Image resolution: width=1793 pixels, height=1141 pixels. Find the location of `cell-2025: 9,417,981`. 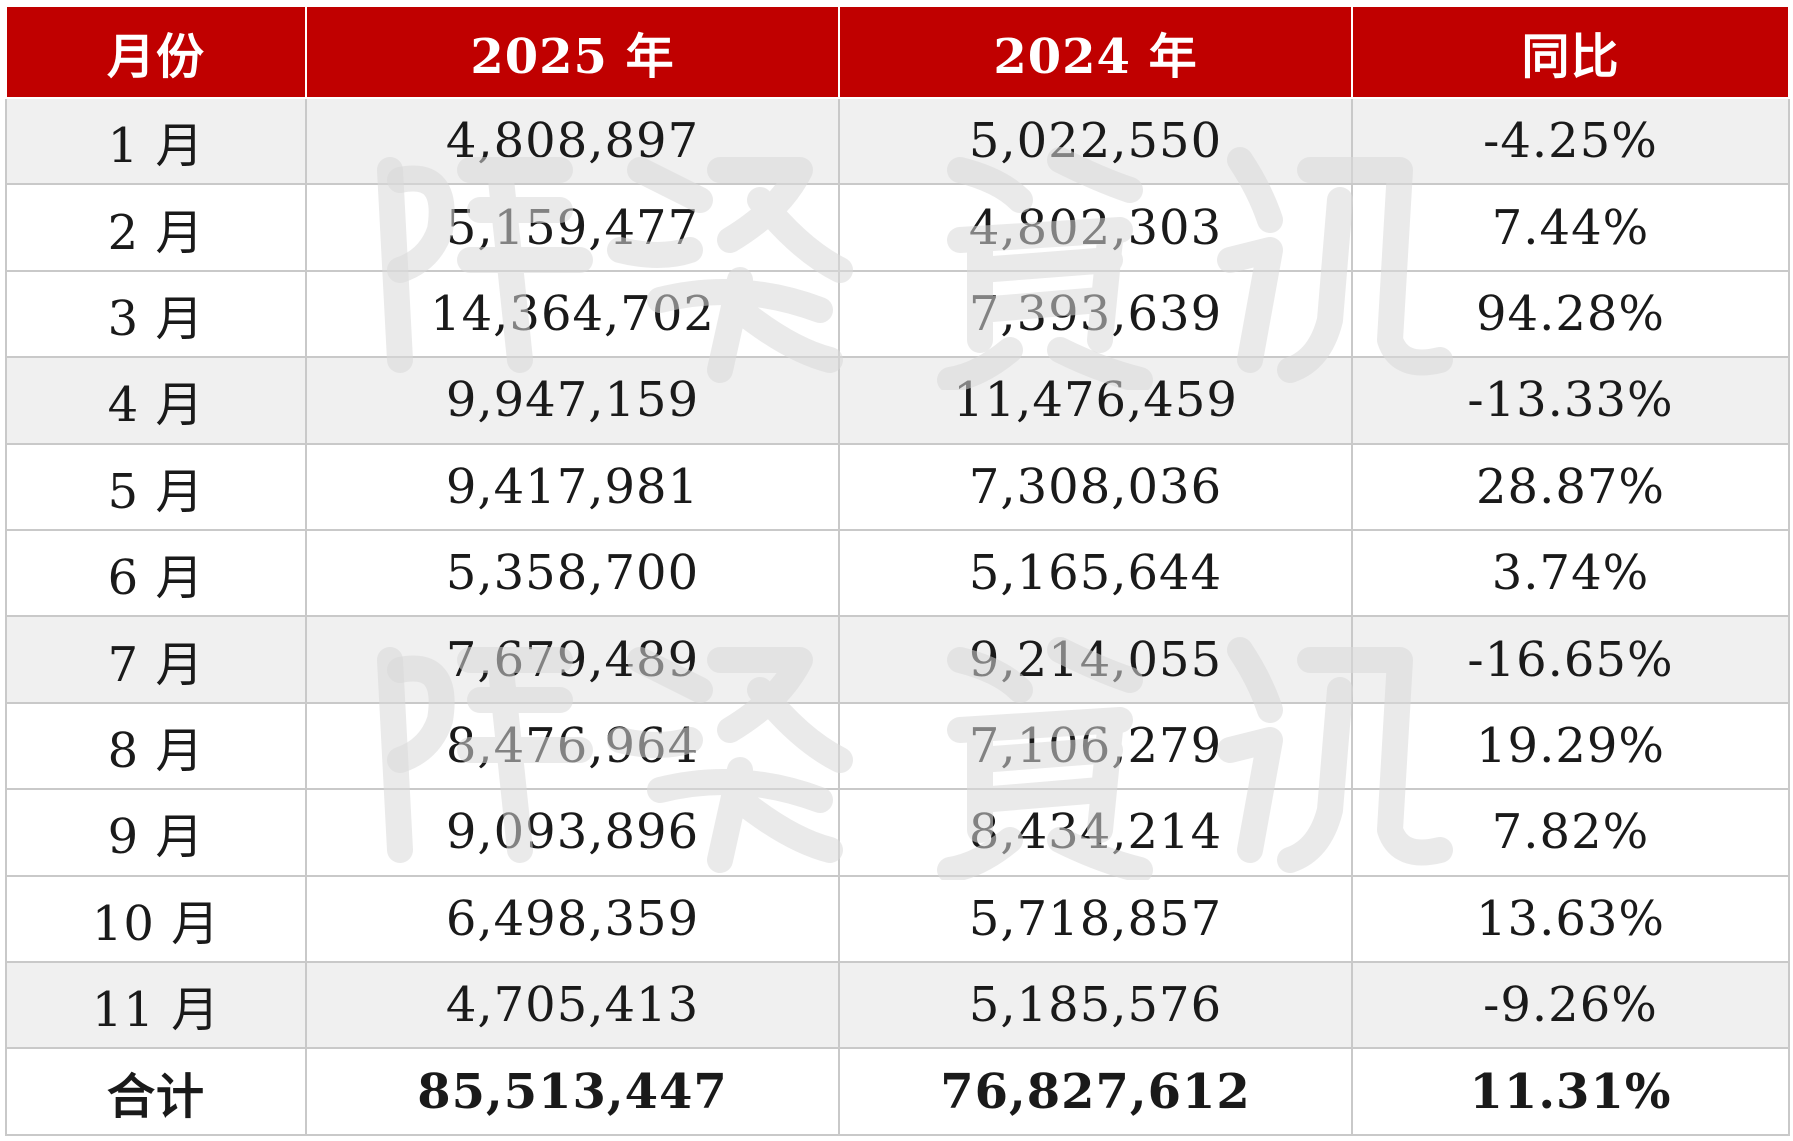

cell-2025: 9,417,981 is located at coordinates (572, 487).